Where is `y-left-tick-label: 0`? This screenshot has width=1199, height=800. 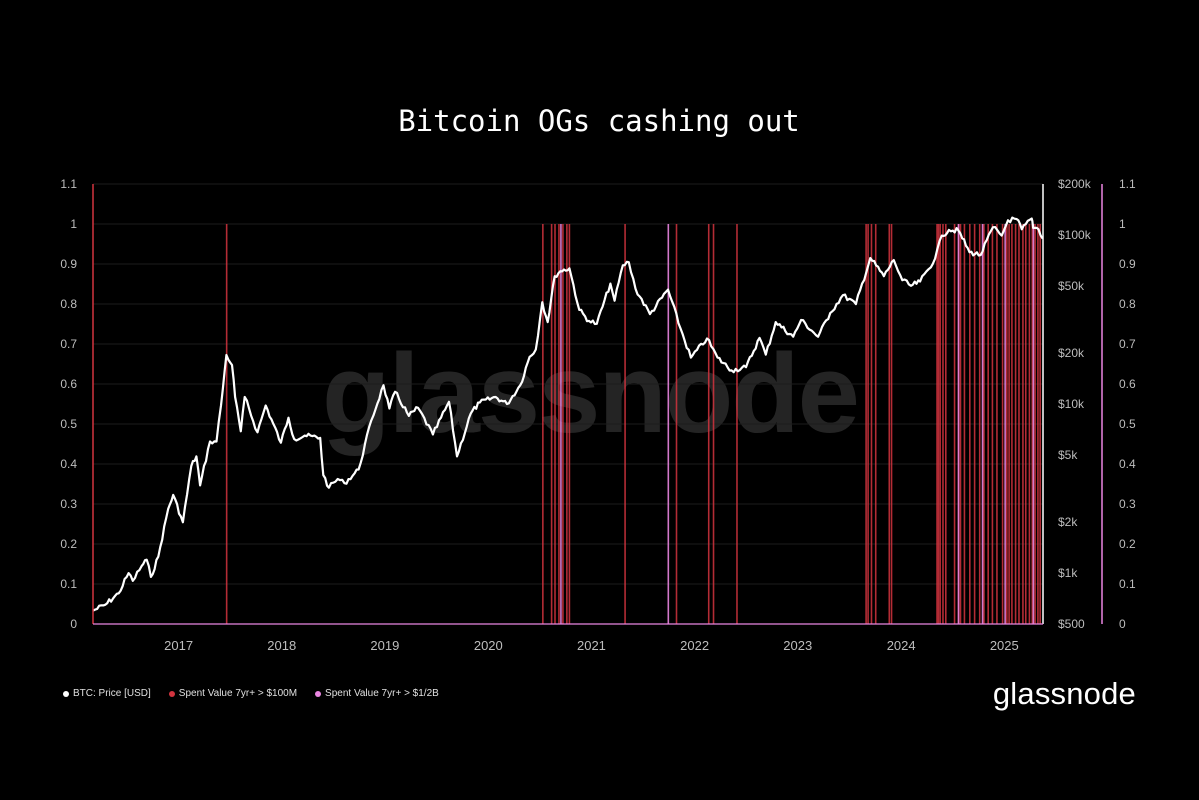 y-left-tick-label: 0 is located at coordinates (73, 624).